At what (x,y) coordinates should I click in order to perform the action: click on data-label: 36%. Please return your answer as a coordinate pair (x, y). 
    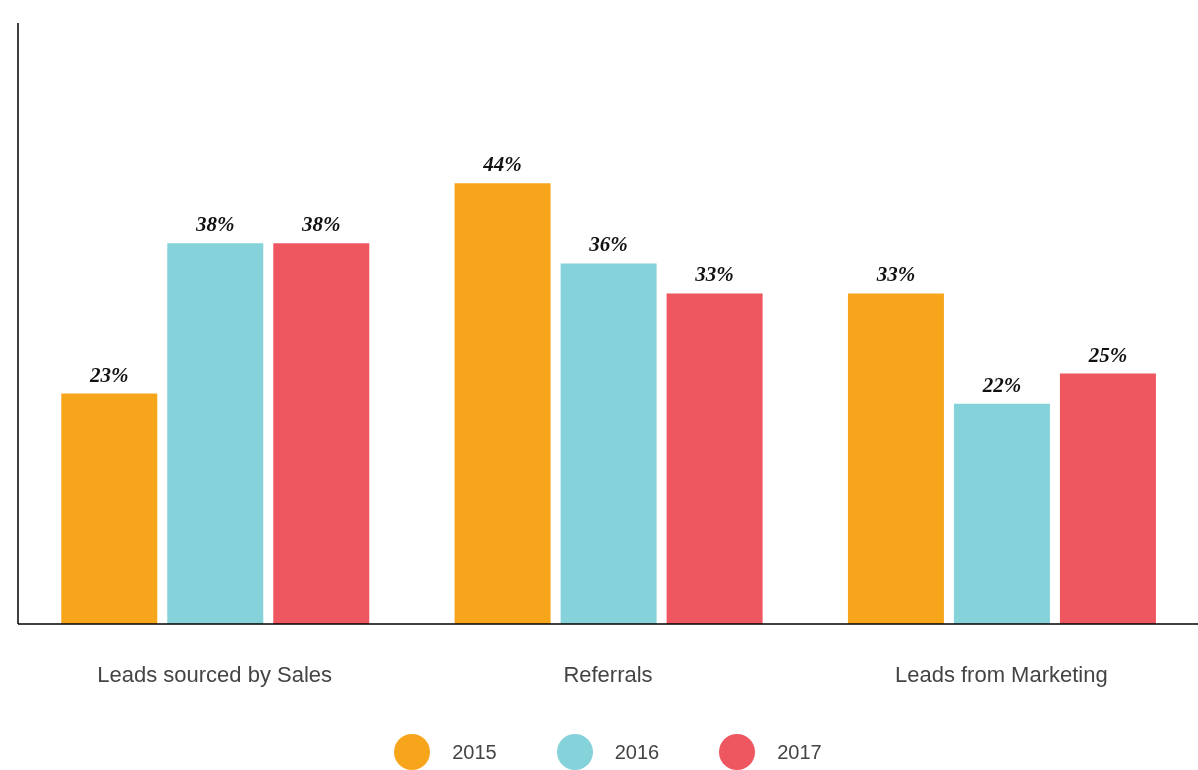
    Looking at the image, I should click on (608, 244).